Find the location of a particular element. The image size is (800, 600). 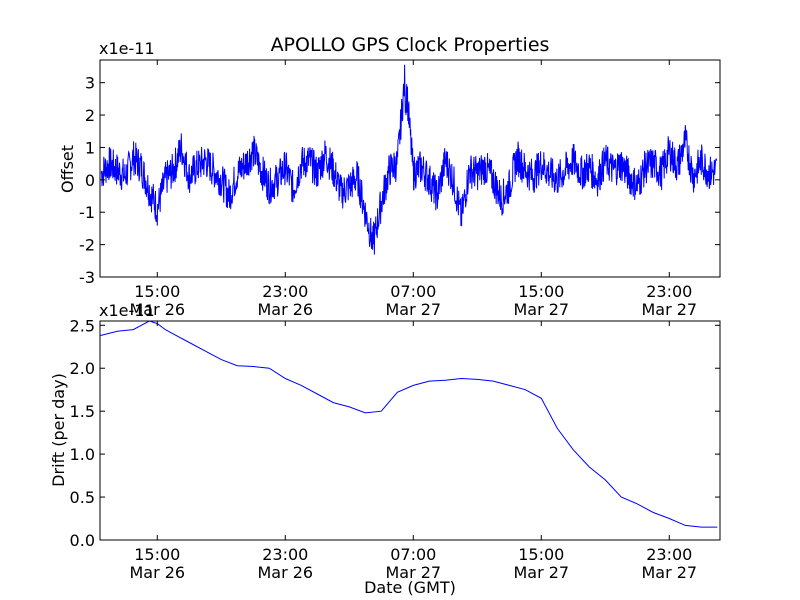

offset-y-tick-label: -2 is located at coordinates (87, 245).